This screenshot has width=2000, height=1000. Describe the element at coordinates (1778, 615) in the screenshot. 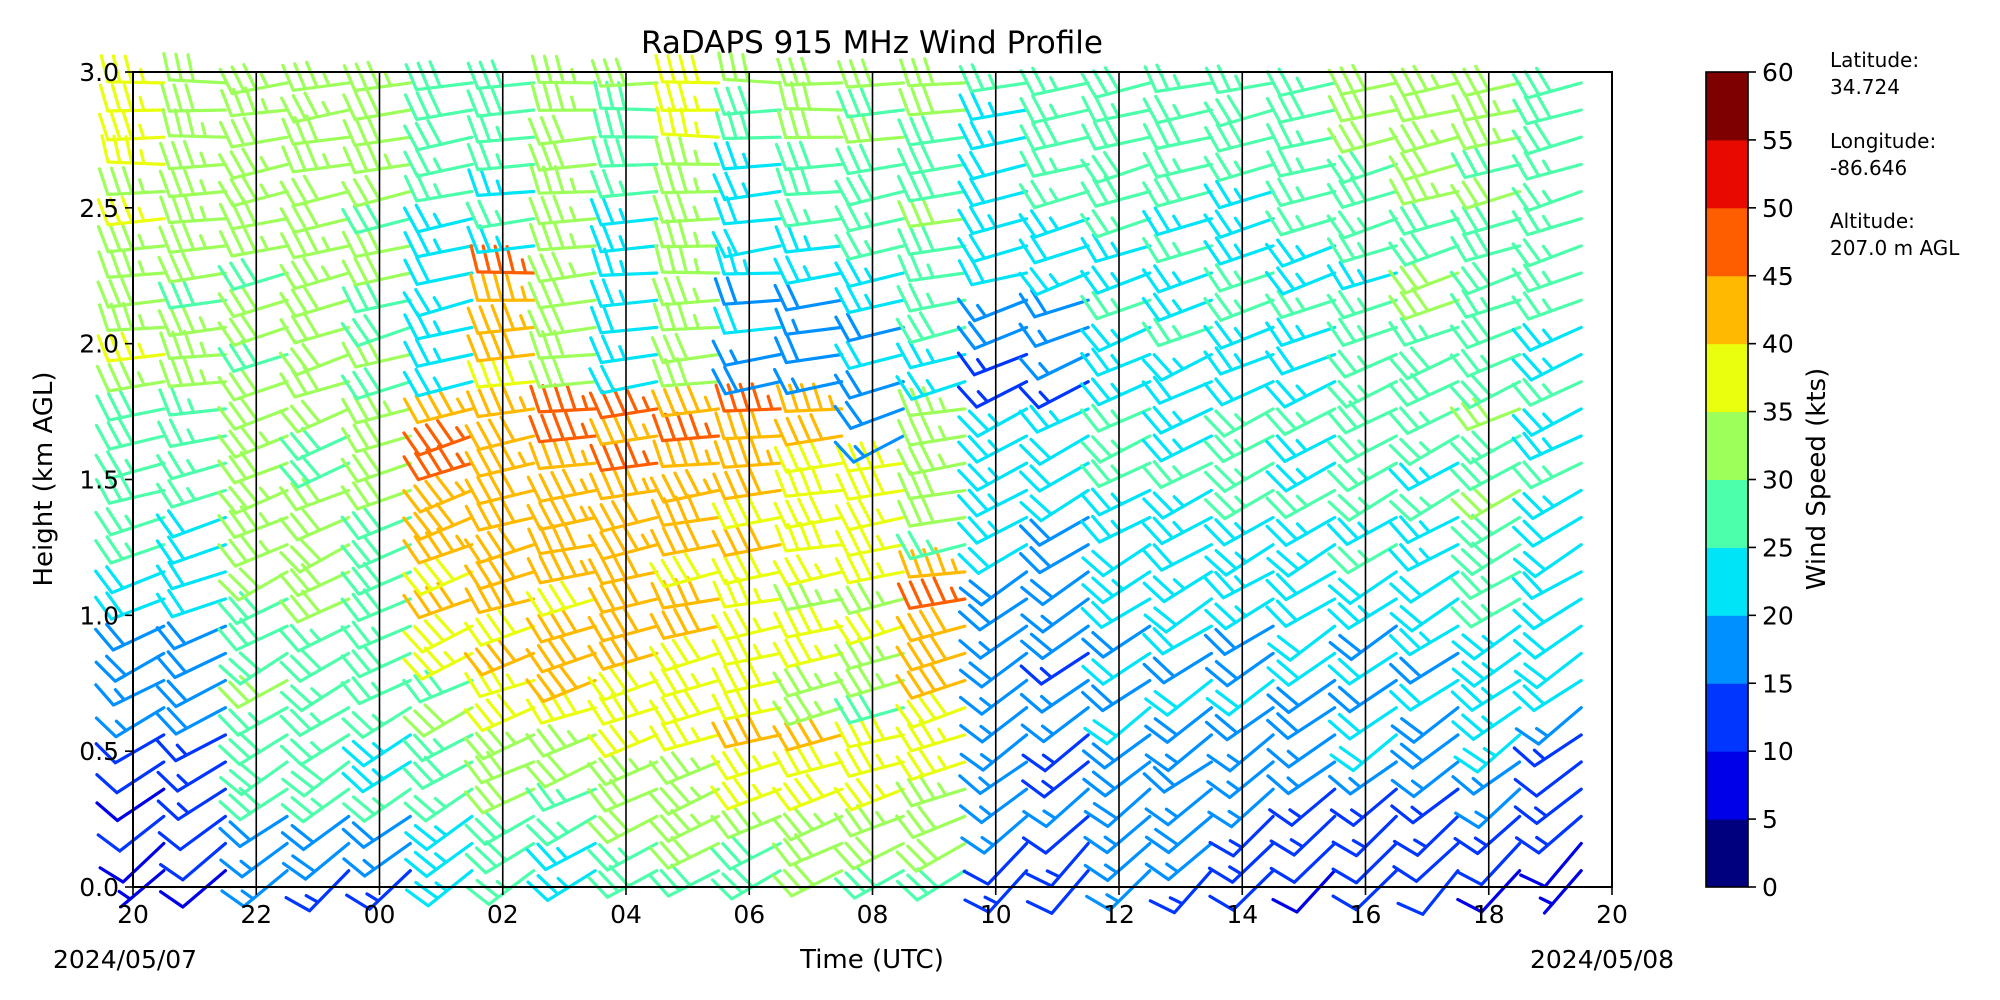

I see `colorbar-tick-label: 20` at that location.